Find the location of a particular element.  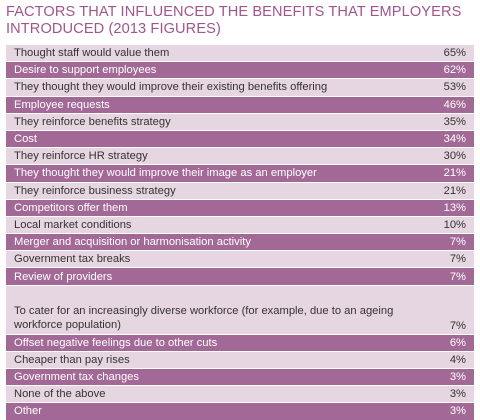

row-label: Cheaper than pay rises is located at coordinates (72, 359).